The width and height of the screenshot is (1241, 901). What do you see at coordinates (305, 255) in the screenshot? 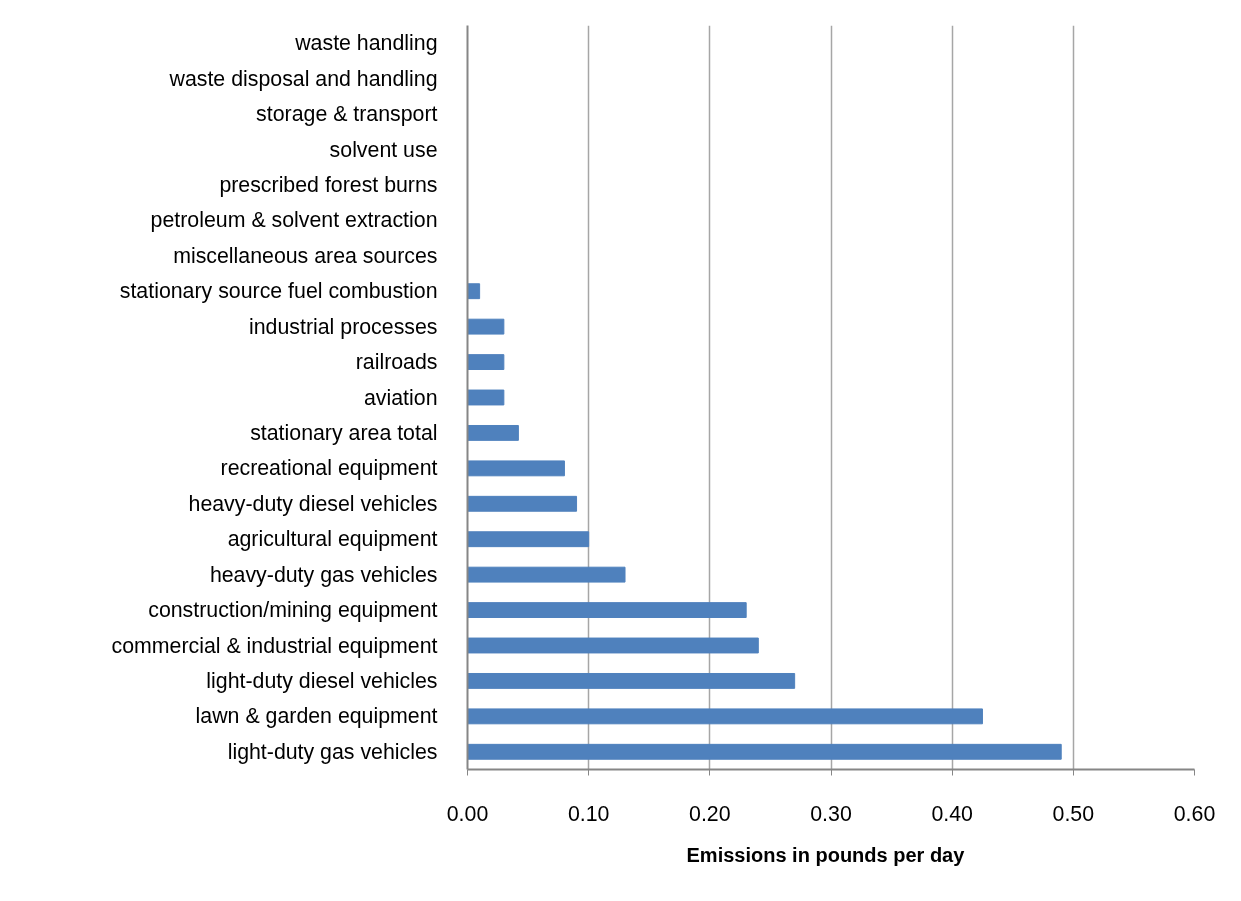
I see `y-tick-label: miscellaneous area sources` at bounding box center [305, 255].